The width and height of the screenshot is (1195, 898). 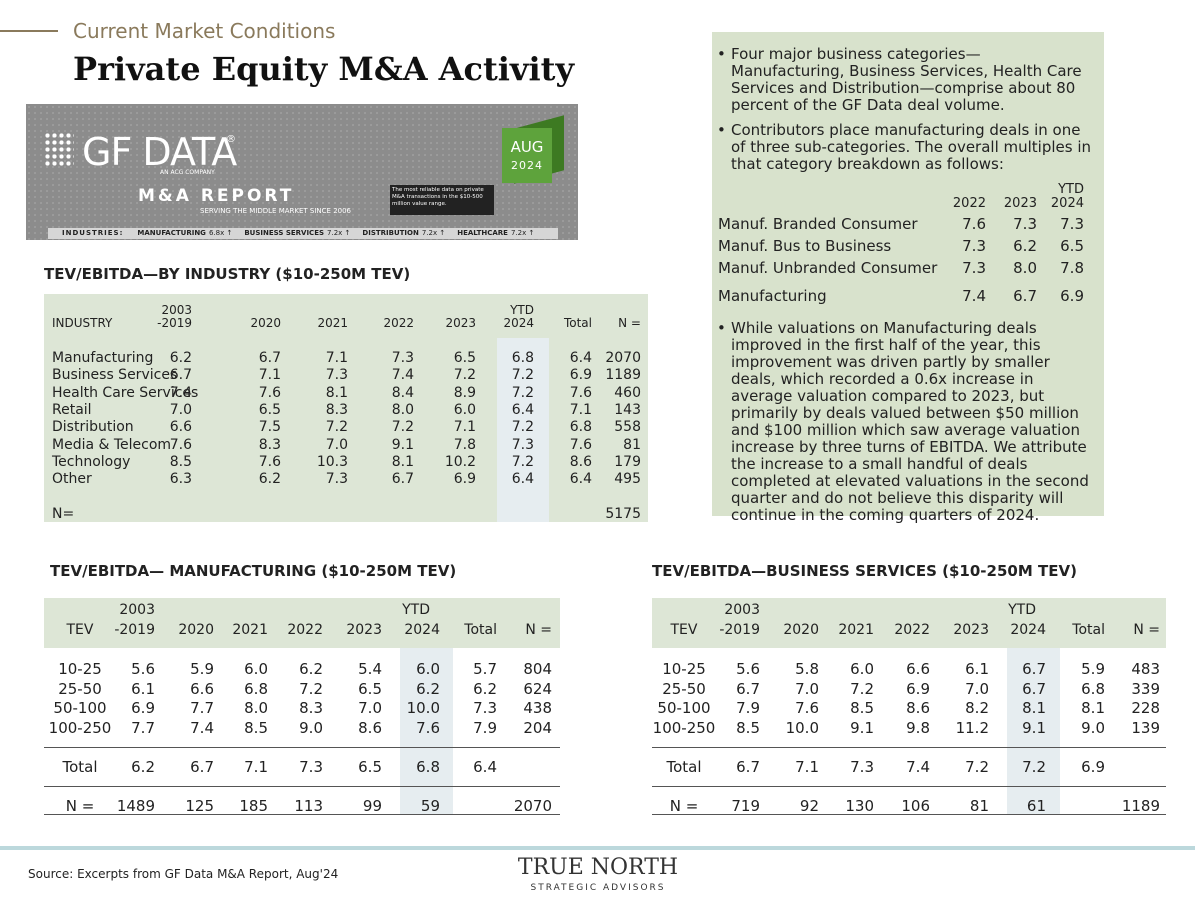 What do you see at coordinates (532, 806) in the screenshot?
I see `table-cell: 2070` at bounding box center [532, 806].